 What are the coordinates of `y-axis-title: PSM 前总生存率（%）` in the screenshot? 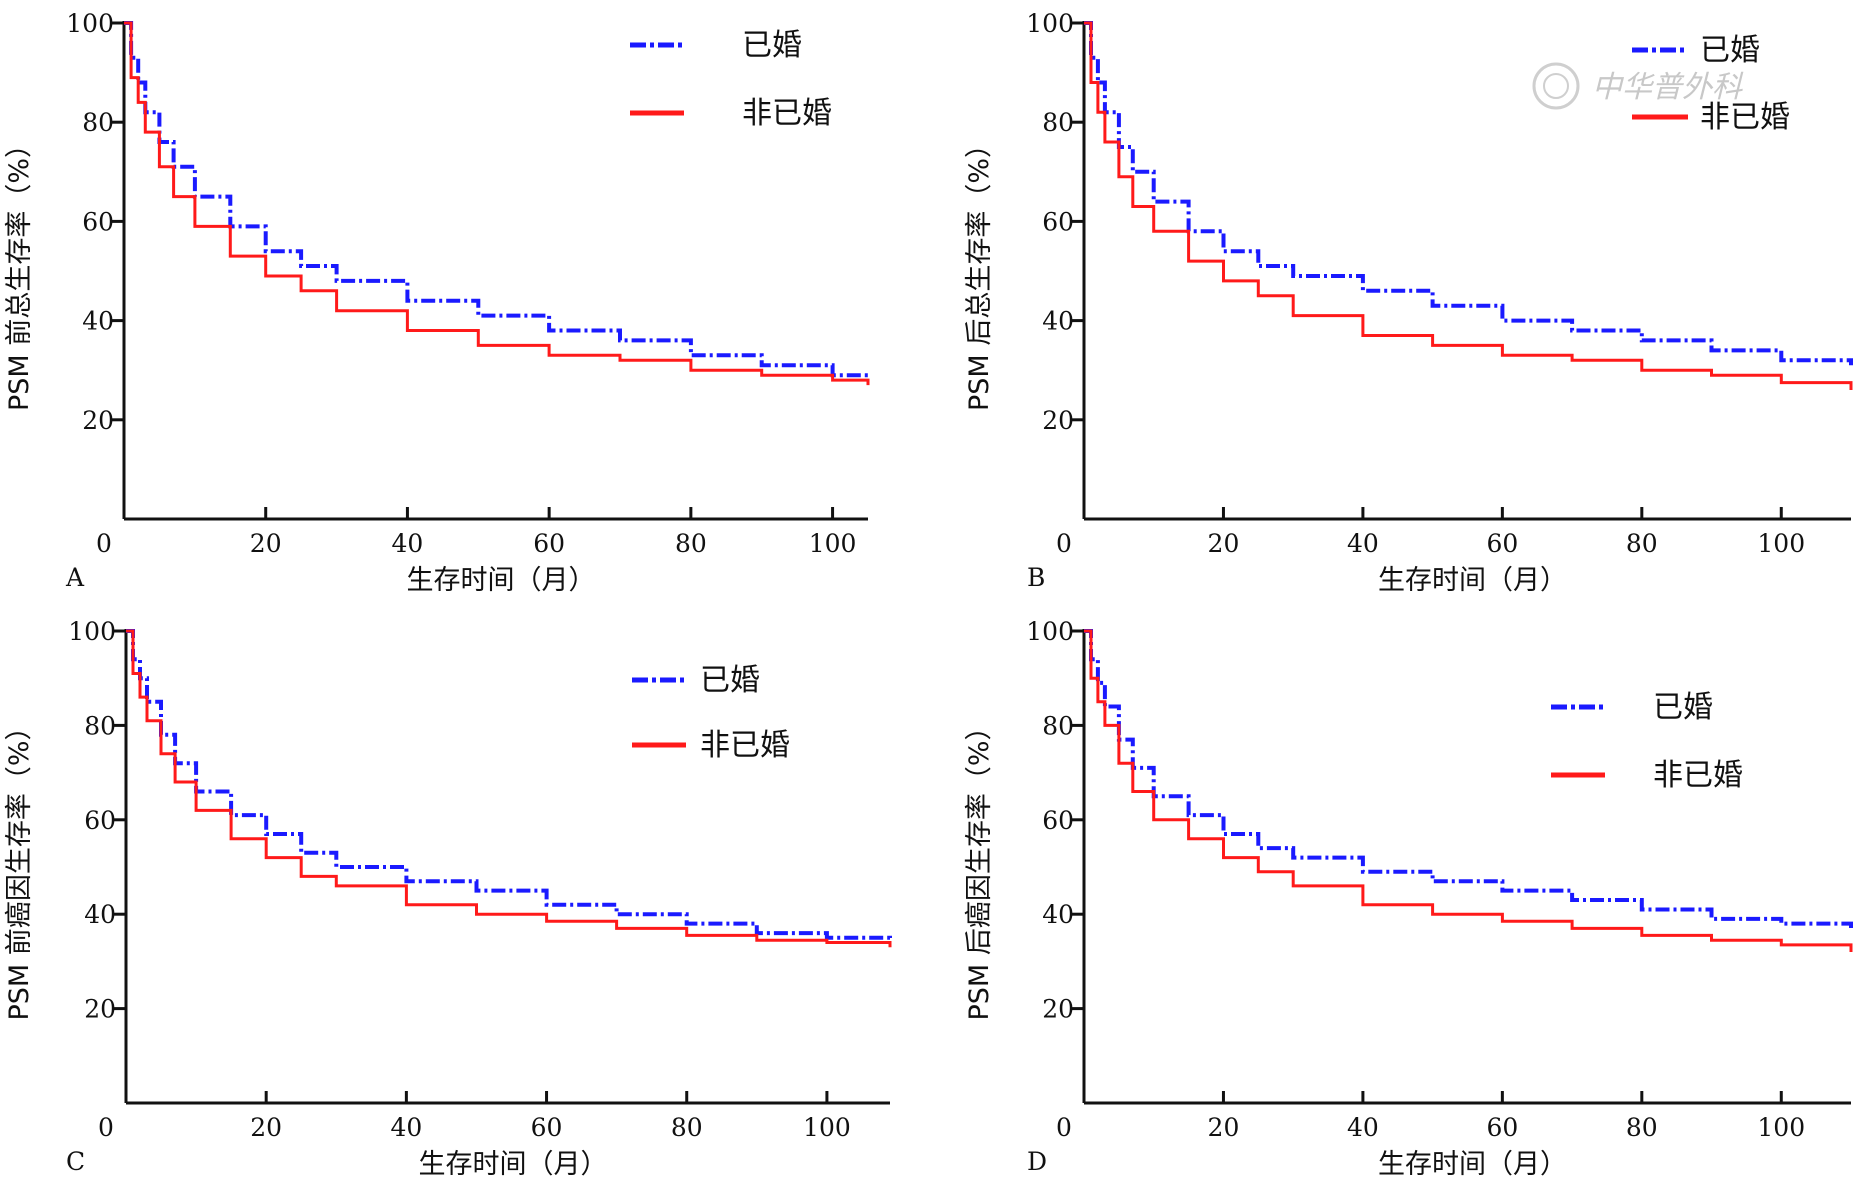 It's located at (19, 271).